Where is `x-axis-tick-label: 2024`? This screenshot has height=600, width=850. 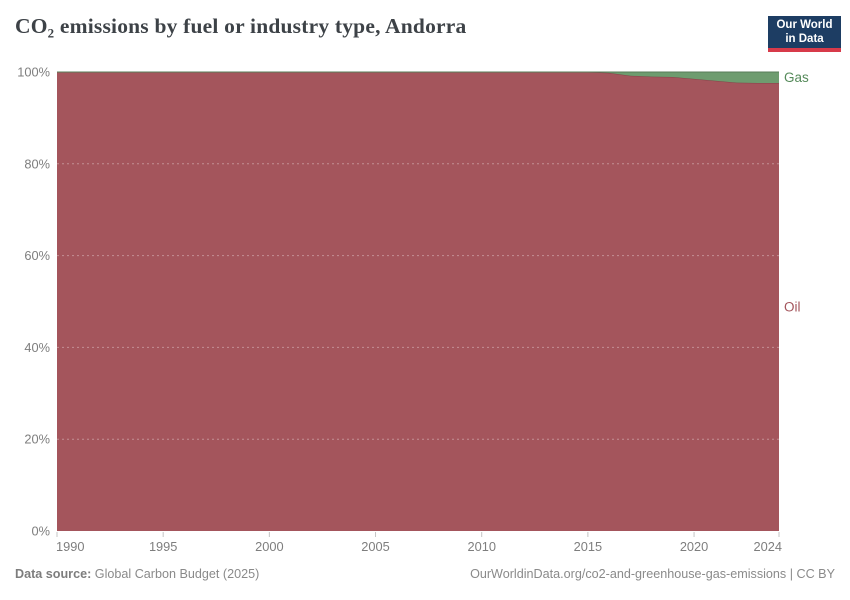 x-axis-tick-label: 2024 is located at coordinates (768, 546).